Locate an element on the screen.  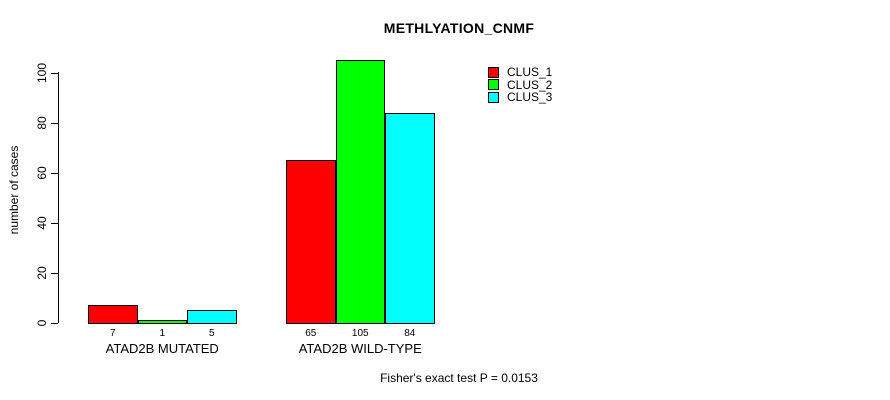
y-tick-label: 40 is located at coordinates (42, 222).